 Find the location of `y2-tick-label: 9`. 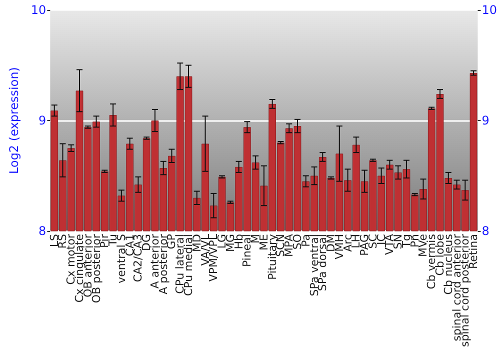

y2-tick-label: 9 is located at coordinates (486, 121).